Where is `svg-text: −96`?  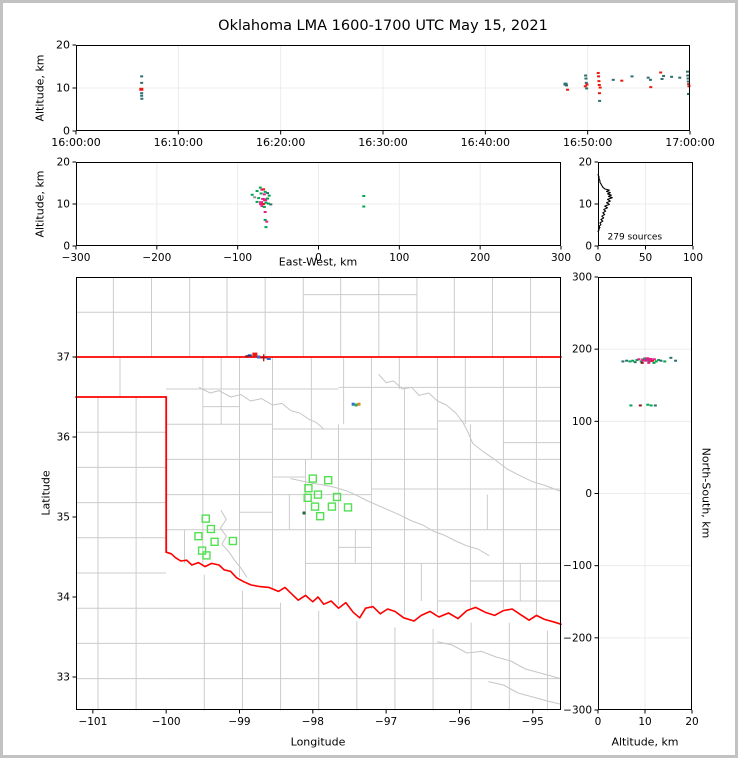 svg-text: −96 is located at coordinates (459, 722).